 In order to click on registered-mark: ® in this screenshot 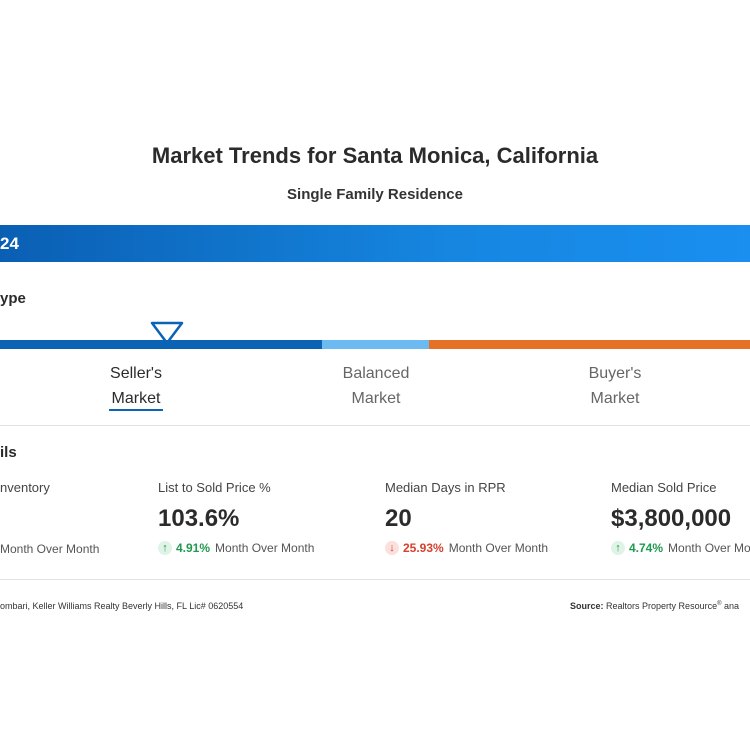, I will do `click(719, 604)`.